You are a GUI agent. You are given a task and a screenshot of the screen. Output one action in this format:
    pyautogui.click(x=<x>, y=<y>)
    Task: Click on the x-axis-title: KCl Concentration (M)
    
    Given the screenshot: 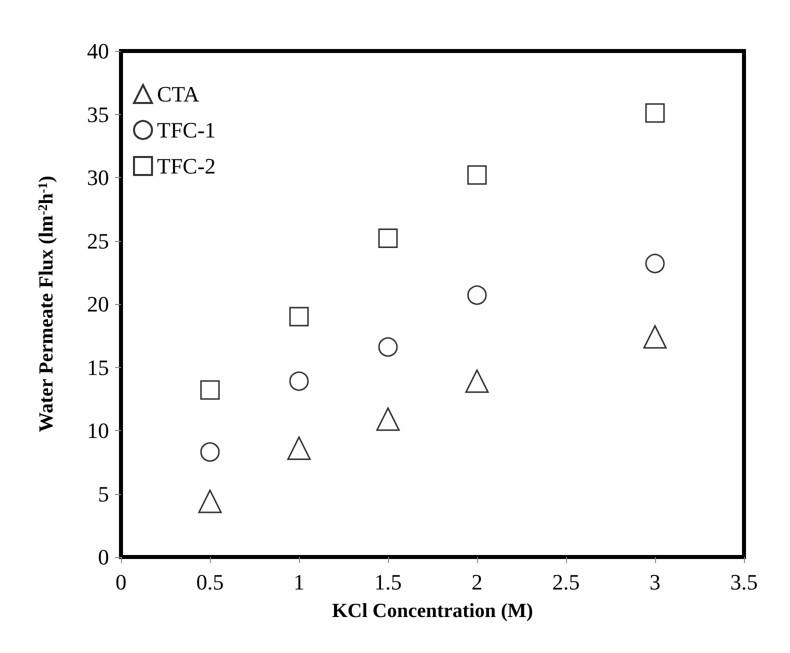 What is the action you would take?
    pyautogui.click(x=433, y=611)
    